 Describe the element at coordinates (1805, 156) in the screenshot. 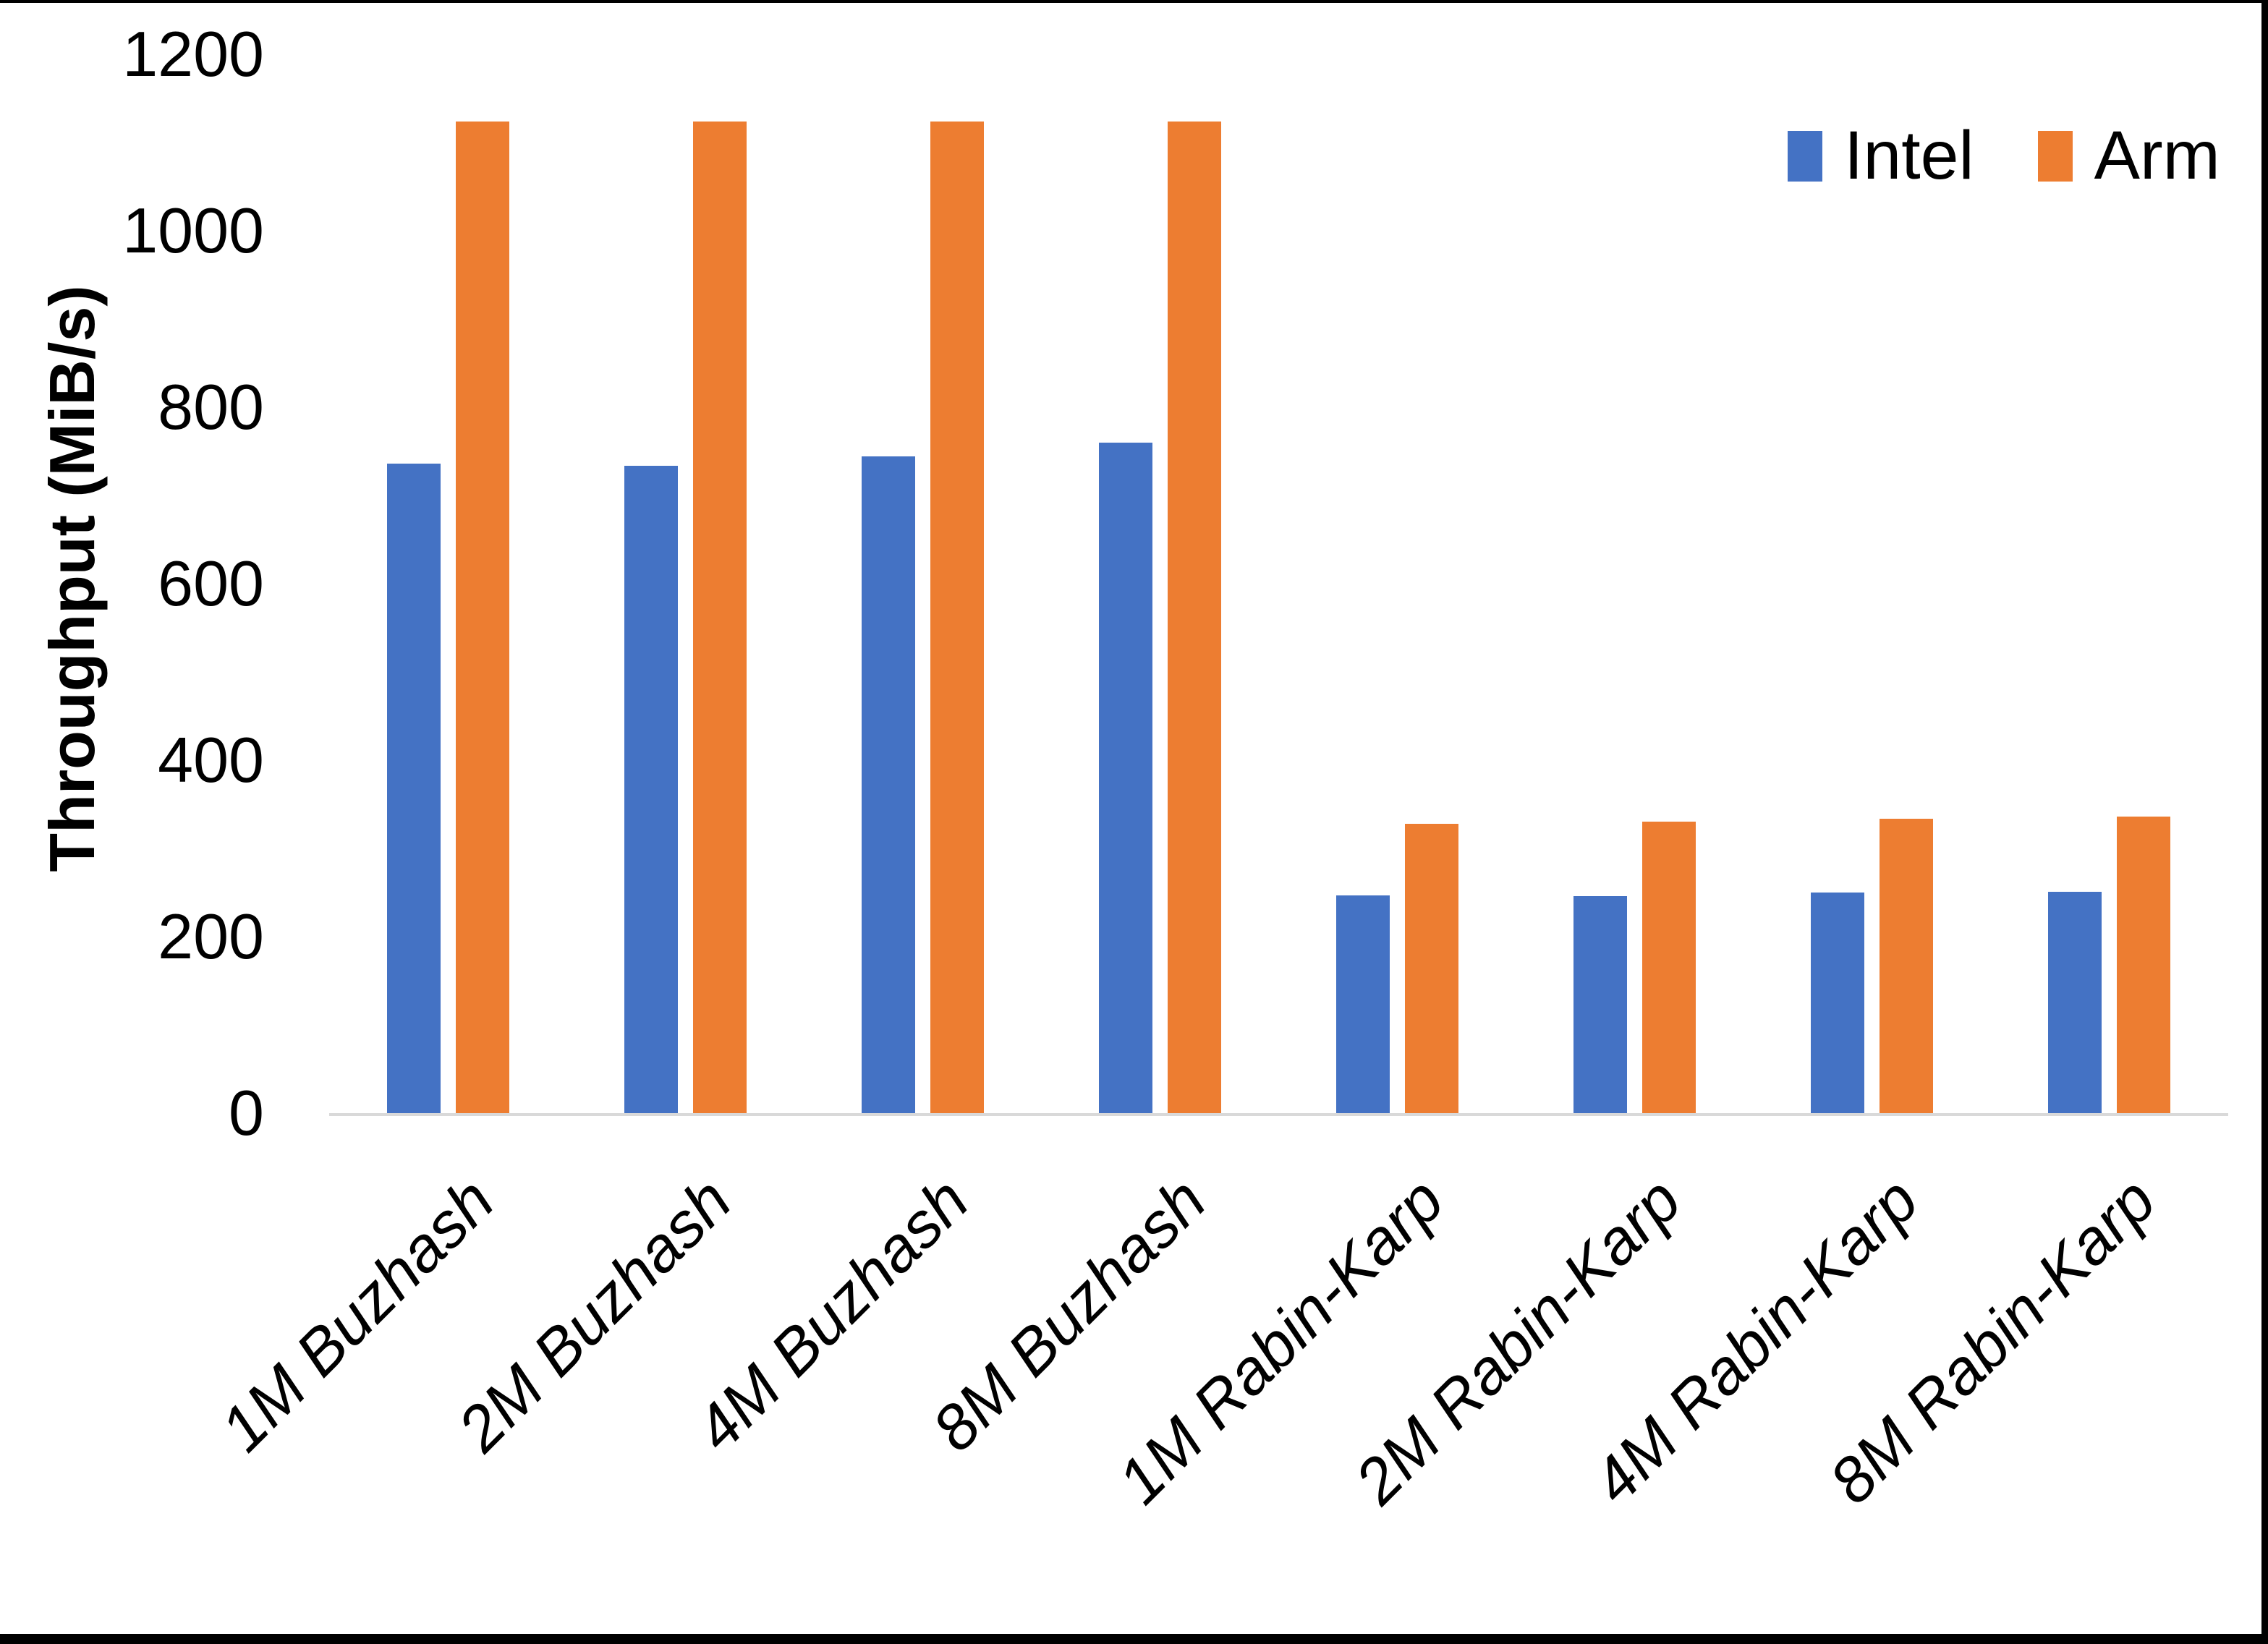

I see `legend-swatch-intel` at that location.